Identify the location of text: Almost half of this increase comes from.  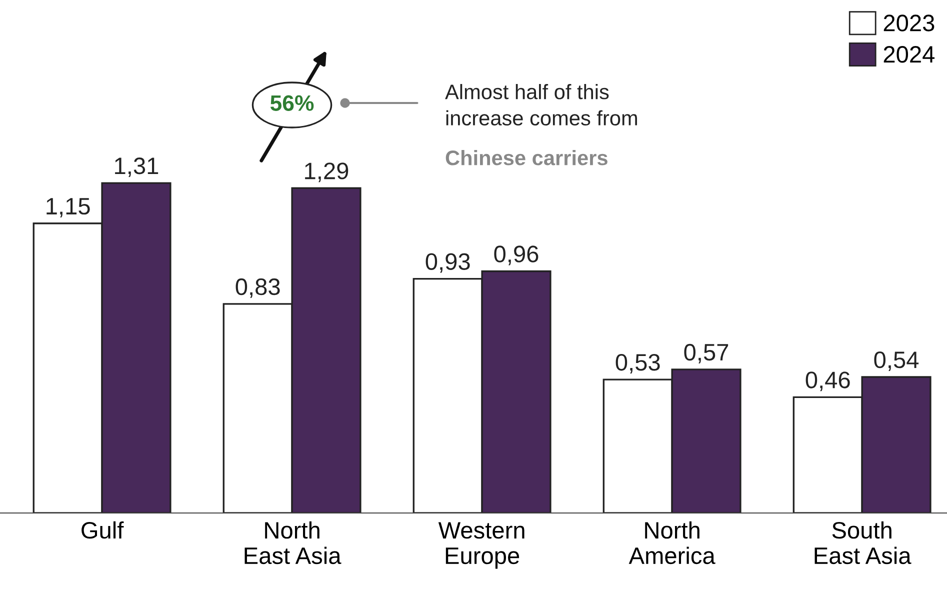
(541, 105).